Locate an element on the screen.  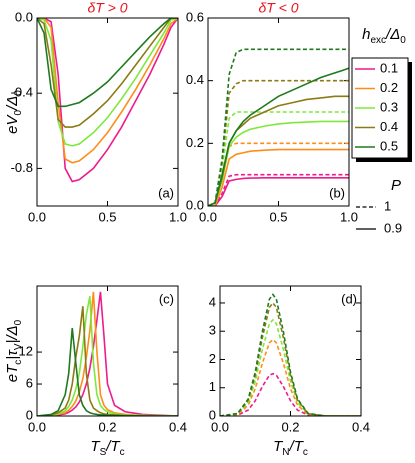
panel-label: (d) is located at coordinates (349, 298).